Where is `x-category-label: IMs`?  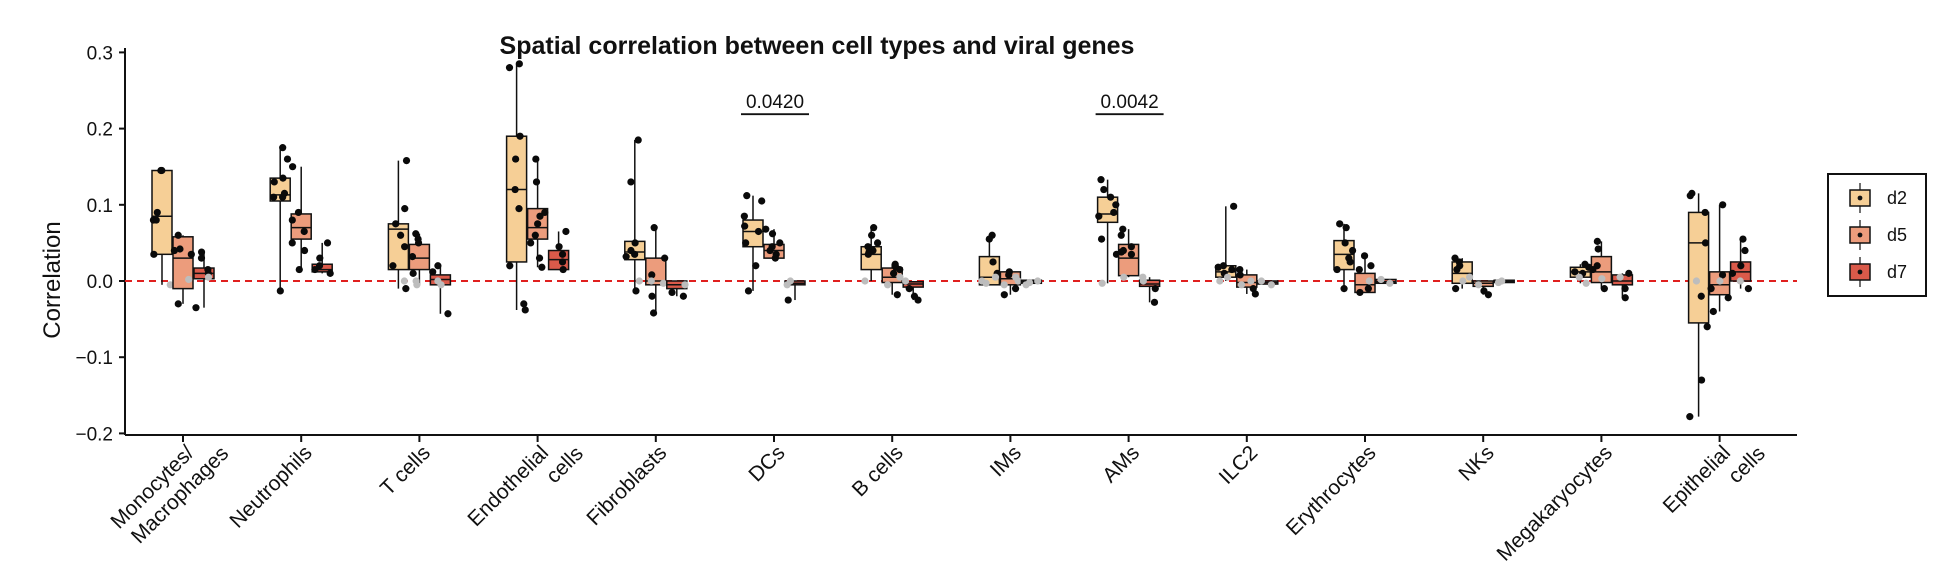
x-category-label: IMs is located at coordinates (1006, 461).